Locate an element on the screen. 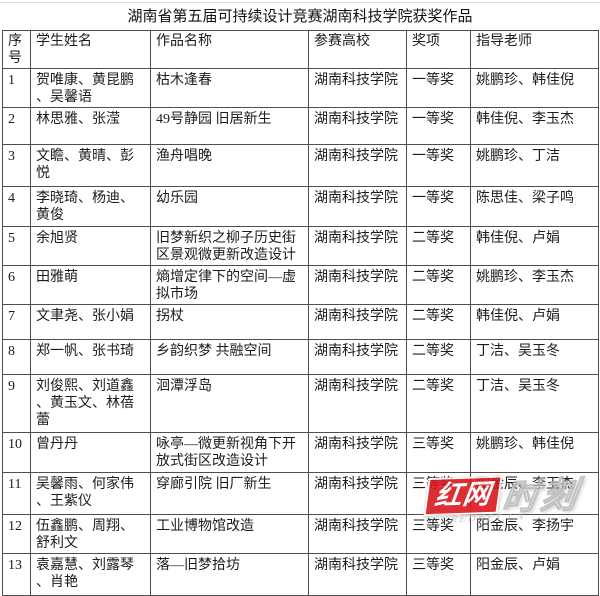 This screenshot has width=600, height=596. cell-work: 工业博物馆改造 is located at coordinates (229, 534).